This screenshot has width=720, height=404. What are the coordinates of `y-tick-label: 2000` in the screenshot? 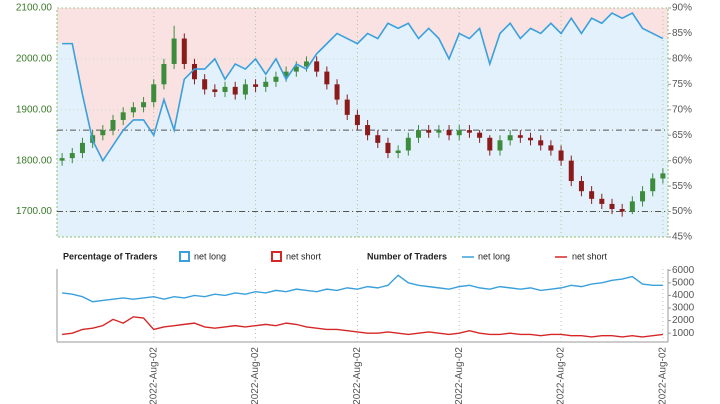 It's located at (683, 320).